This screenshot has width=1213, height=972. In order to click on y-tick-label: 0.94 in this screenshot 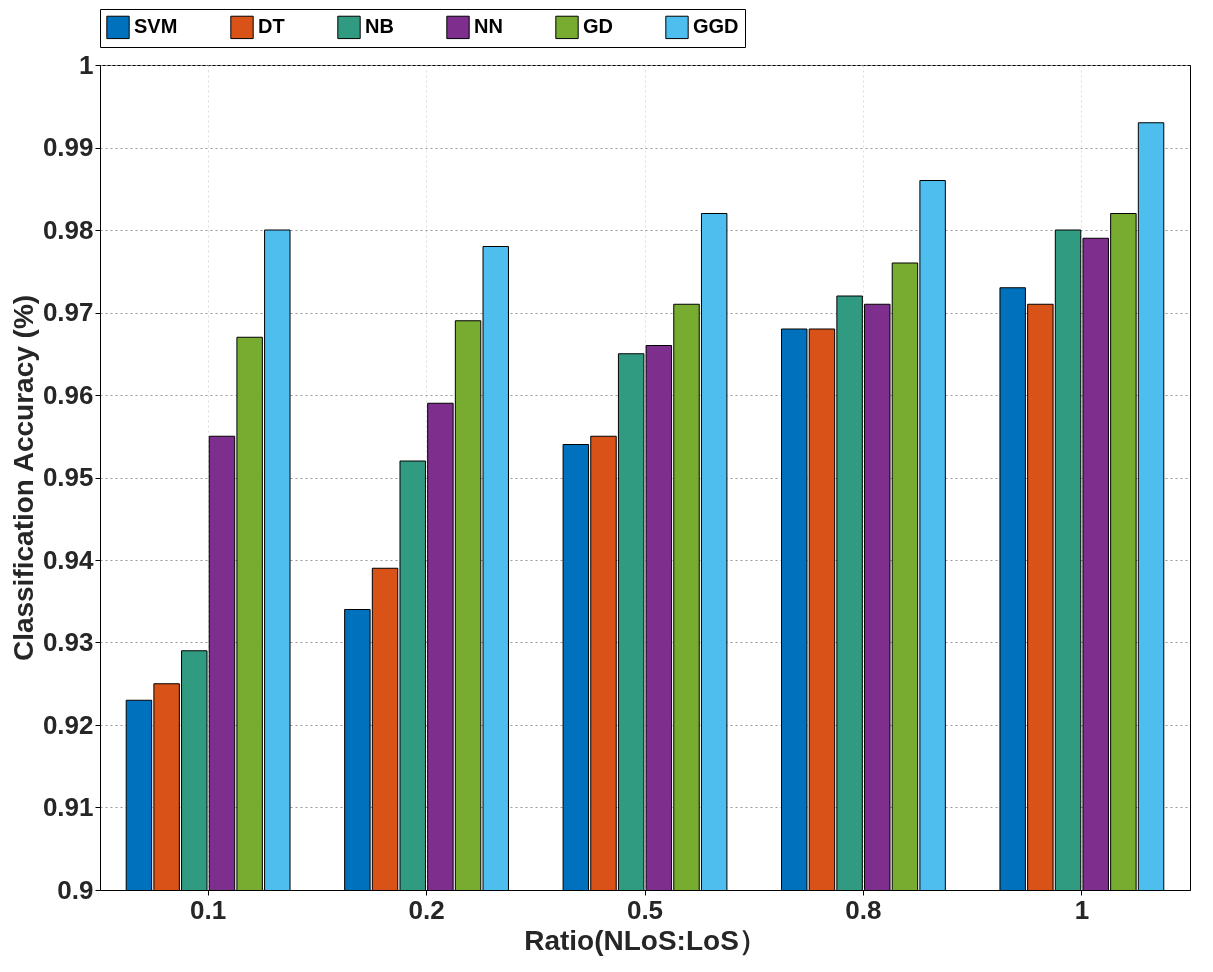, I will do `click(68, 559)`.